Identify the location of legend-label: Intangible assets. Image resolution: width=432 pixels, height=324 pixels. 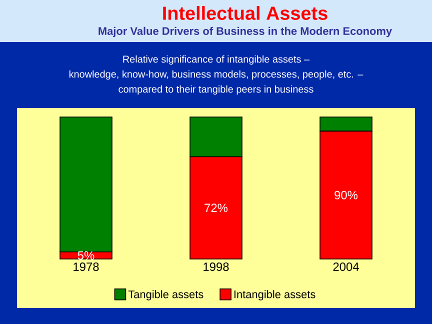
(275, 295).